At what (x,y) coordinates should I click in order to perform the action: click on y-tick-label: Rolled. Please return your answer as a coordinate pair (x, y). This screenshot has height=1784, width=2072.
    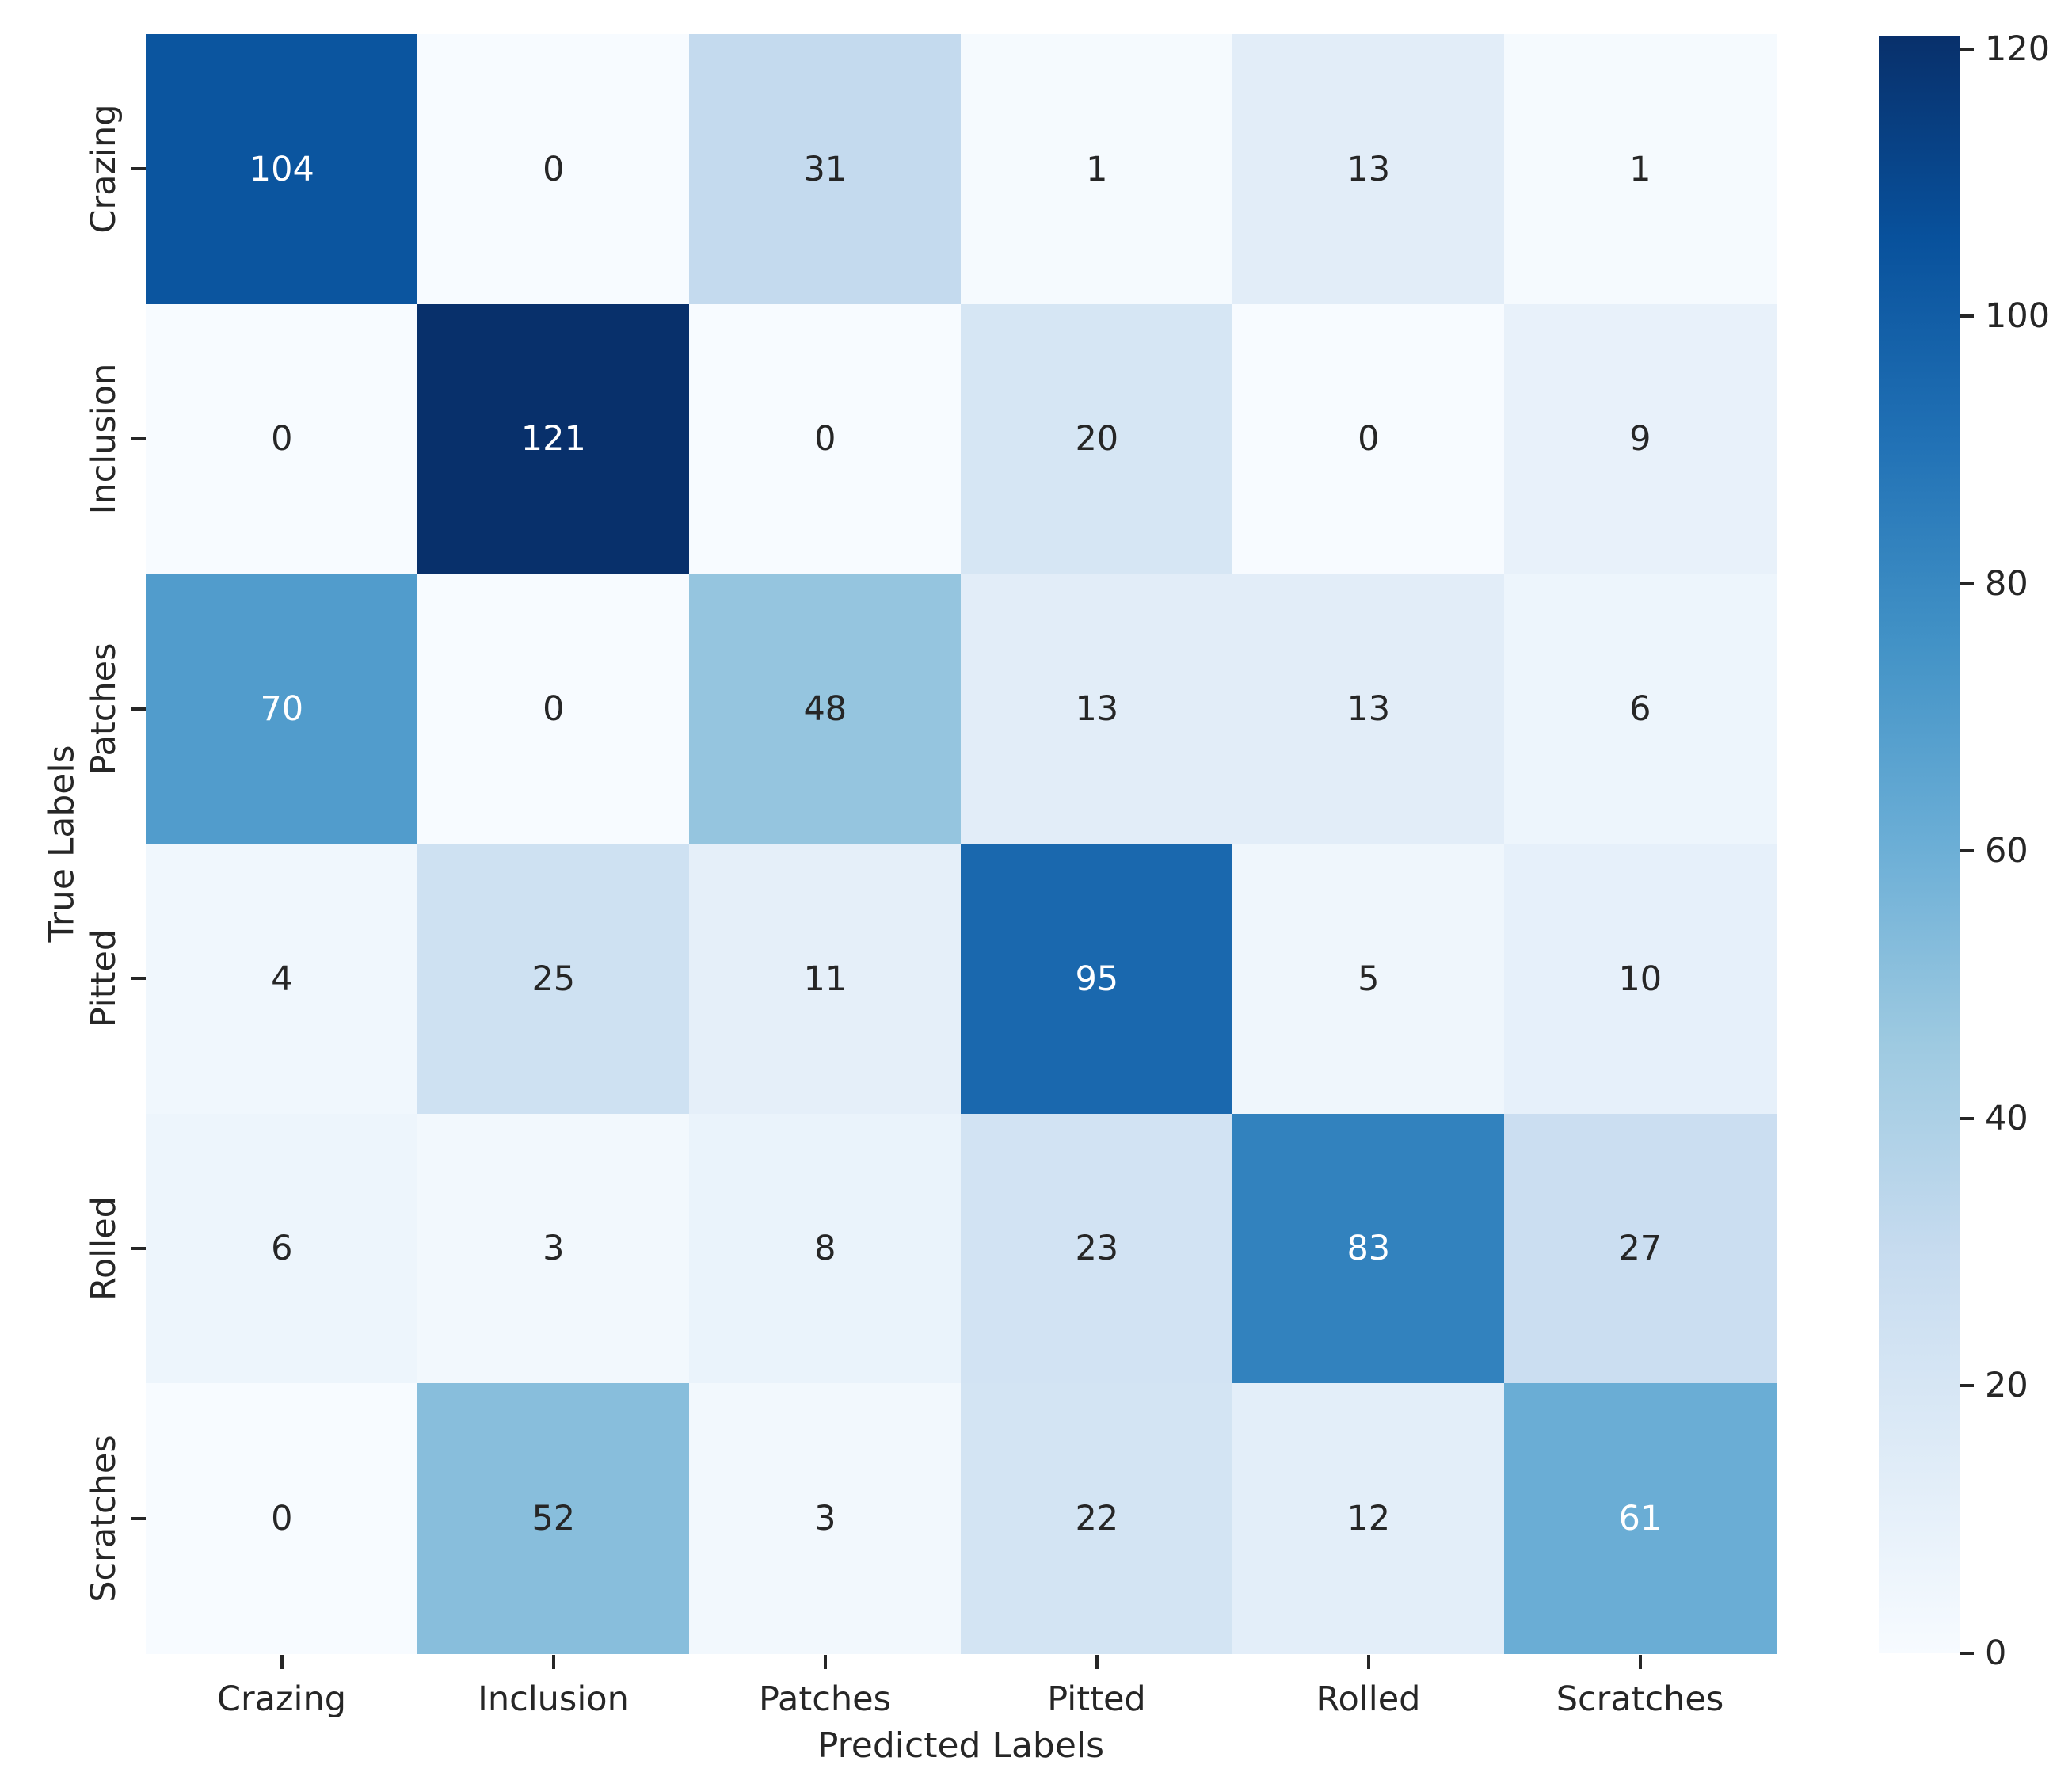
    Looking at the image, I should click on (104, 1249).